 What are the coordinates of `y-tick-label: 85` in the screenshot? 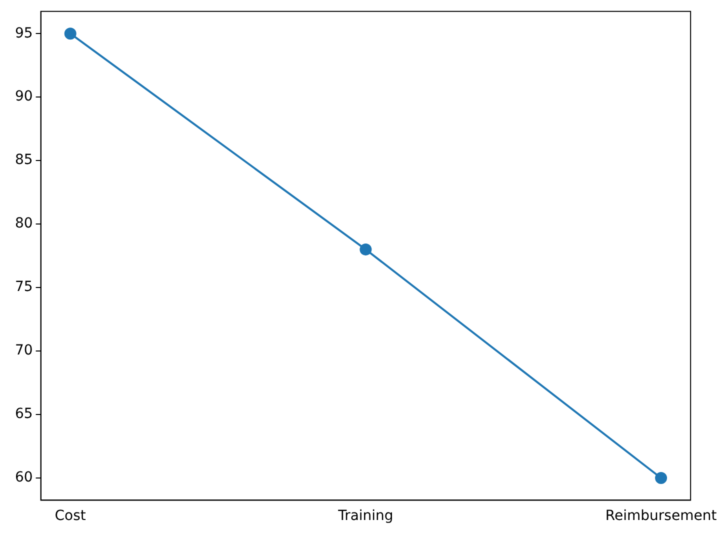 It's located at (23, 160).